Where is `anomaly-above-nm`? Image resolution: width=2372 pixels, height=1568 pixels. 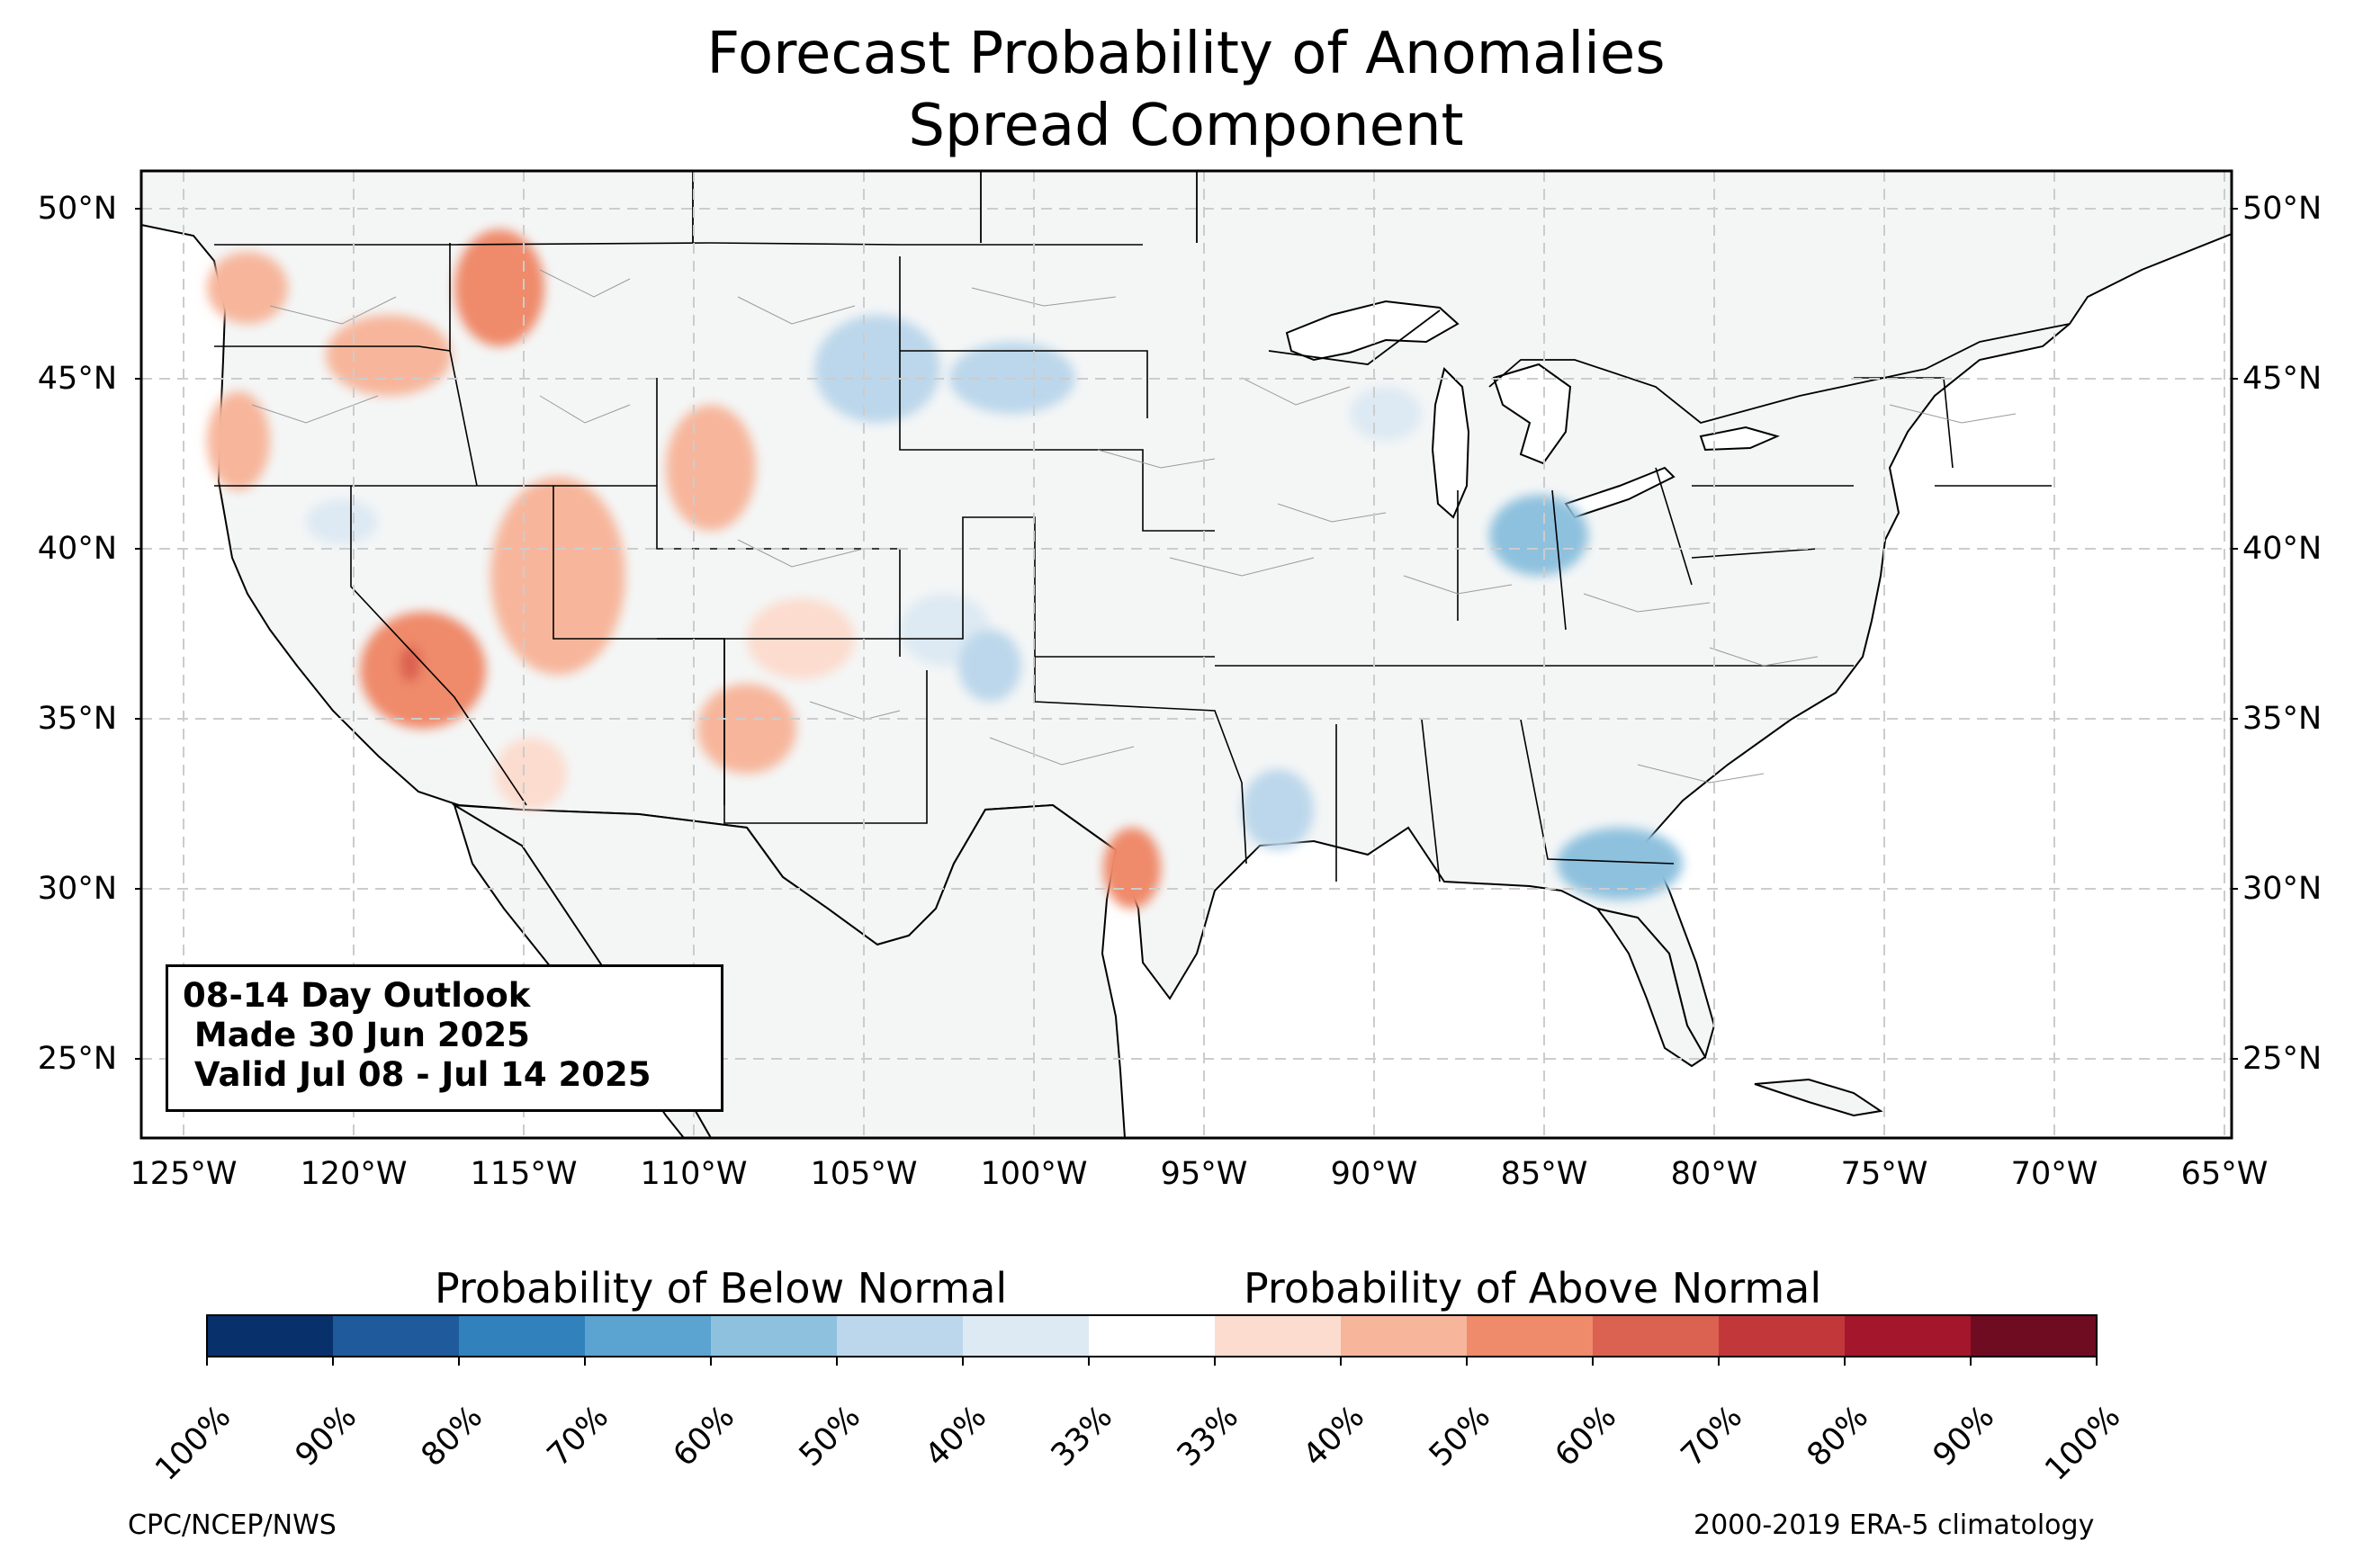 anomaly-above-nm is located at coordinates (746, 729).